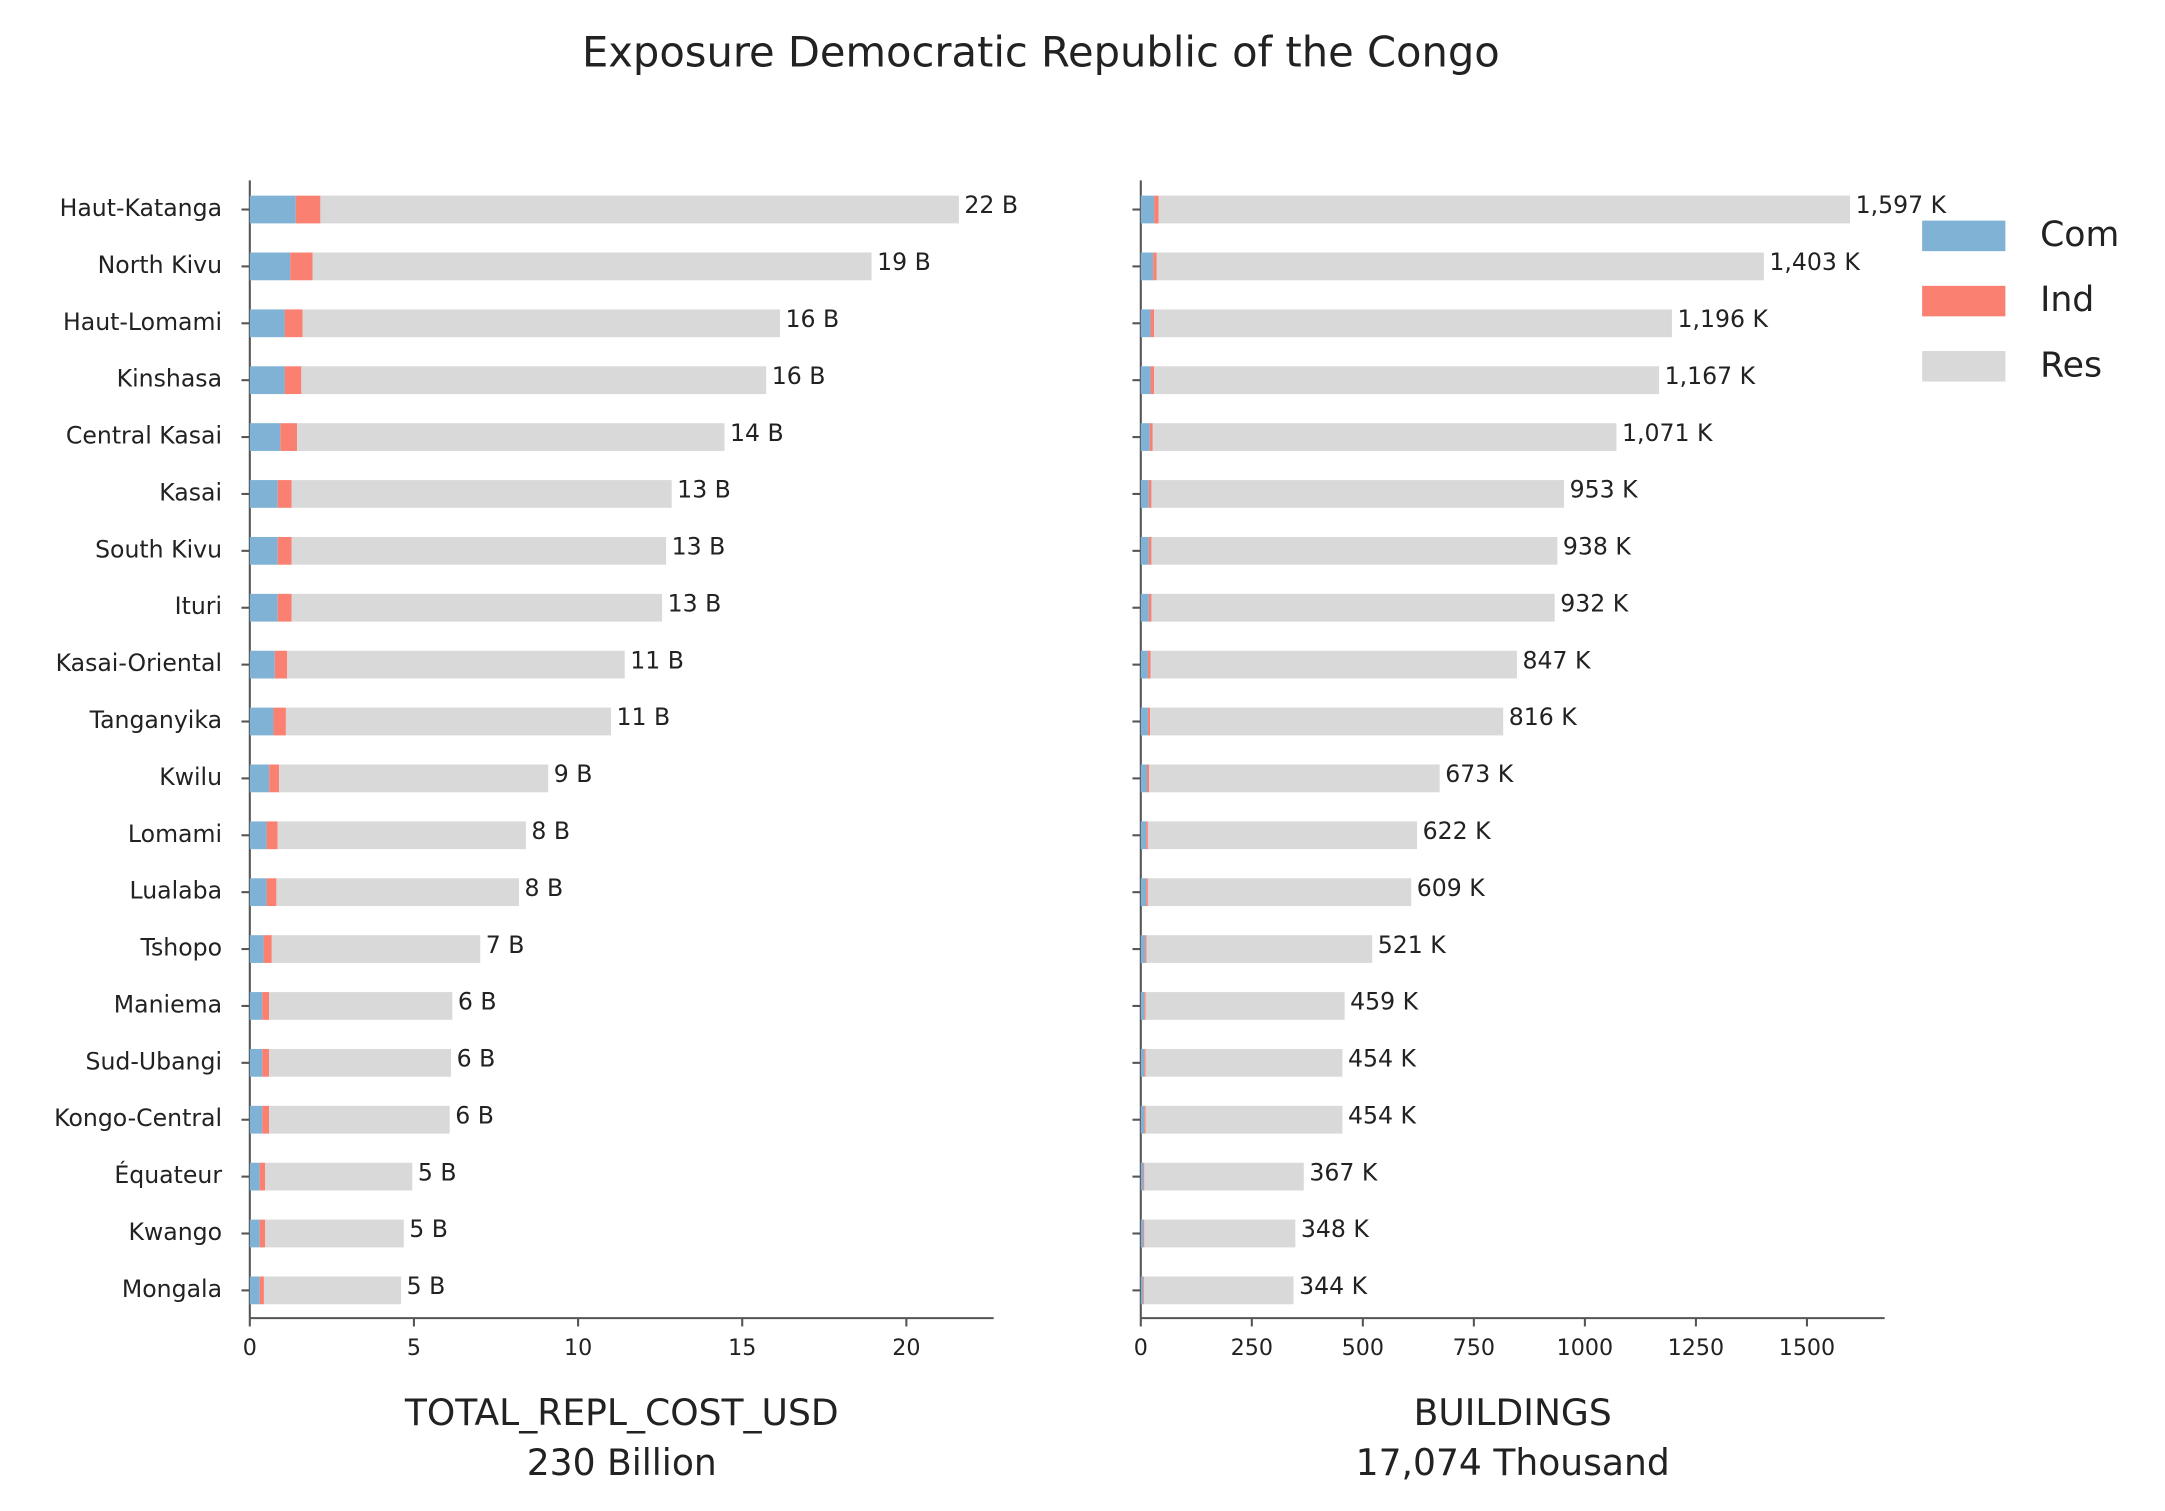 The width and height of the screenshot is (2165, 1511). Describe the element at coordinates (1556, 660) in the screenshot. I see `value-label: 847 K` at that location.